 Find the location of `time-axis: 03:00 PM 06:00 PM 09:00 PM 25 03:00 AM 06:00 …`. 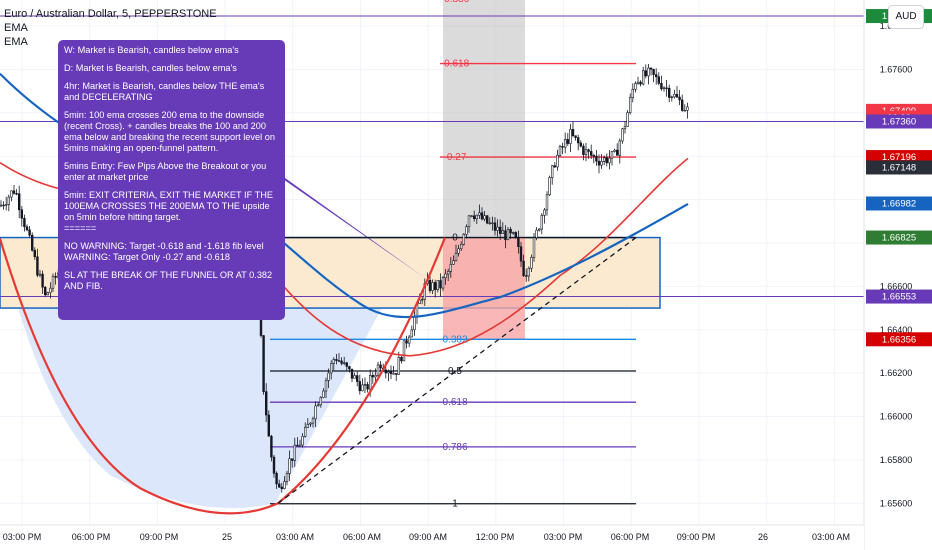

time-axis: 03:00 PM 06:00 PM 09:00 PM 25 03:00 AM 06:00 … is located at coordinates (432, 537).